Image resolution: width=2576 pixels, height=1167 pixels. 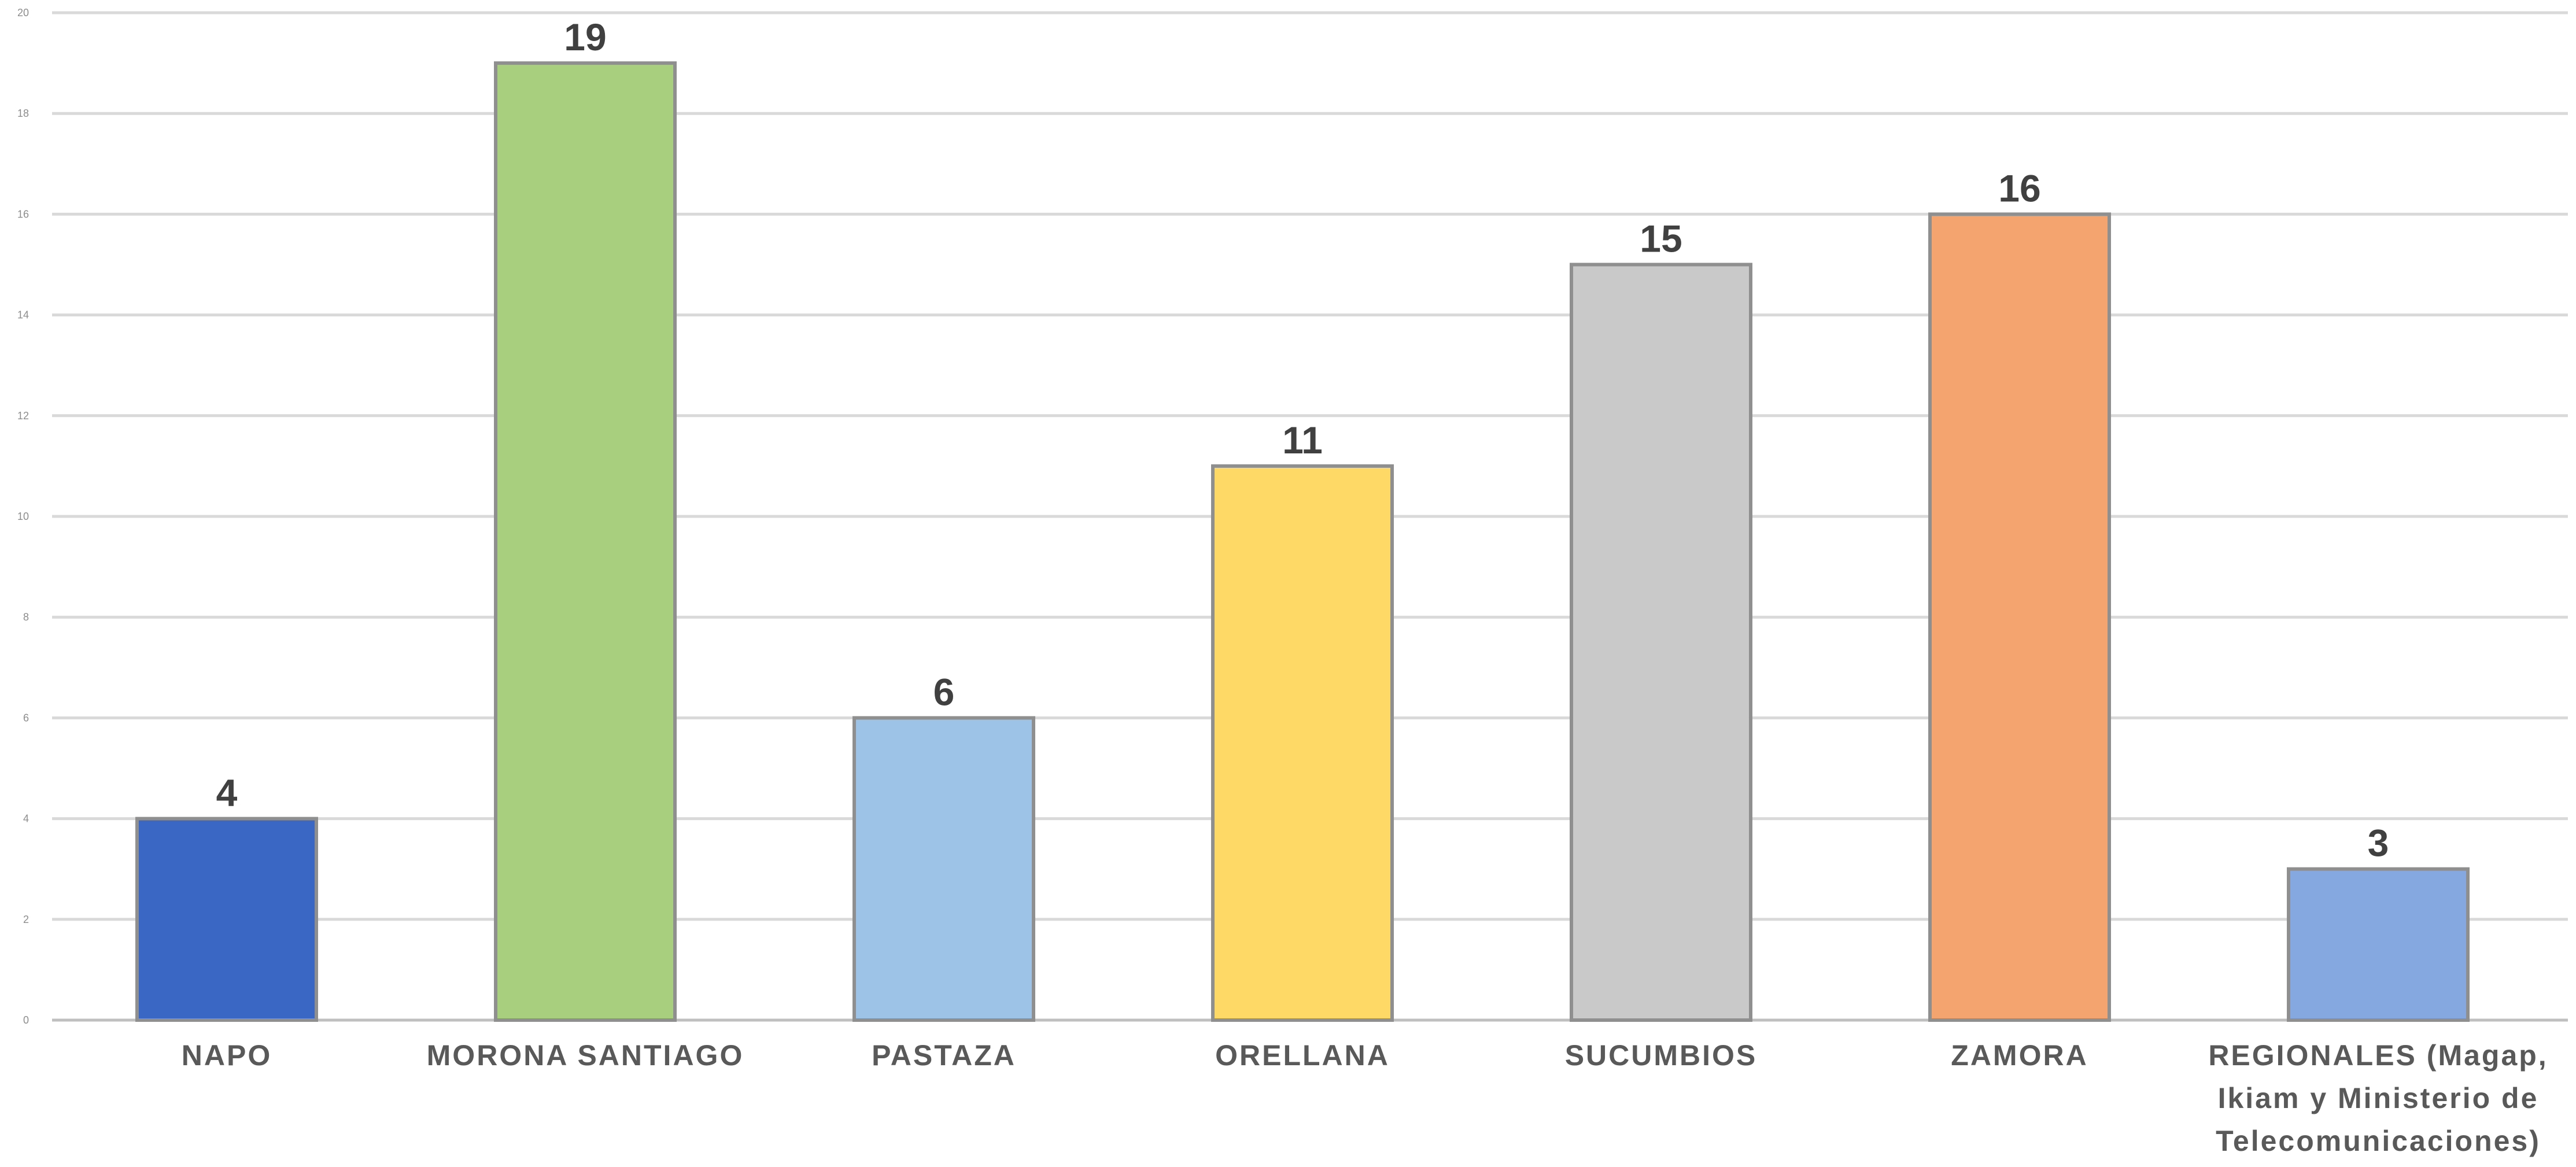 I want to click on x-tick-label: REGIONALES (Magap,, so click(x=2378, y=1055).